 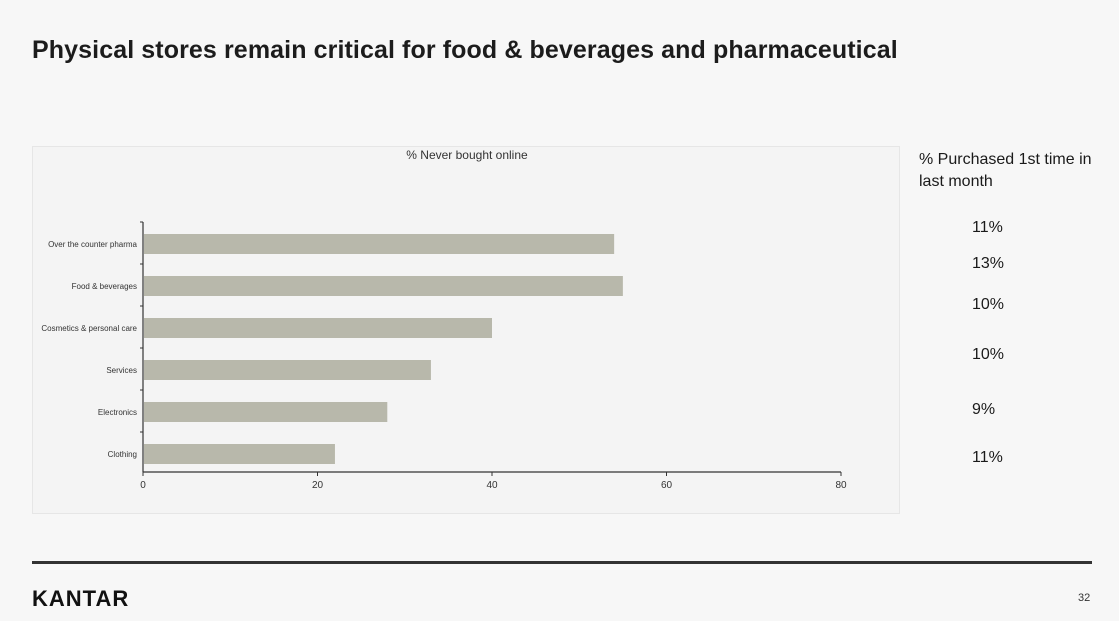 I want to click on category-label: Food & beverages, so click(x=104, y=286).